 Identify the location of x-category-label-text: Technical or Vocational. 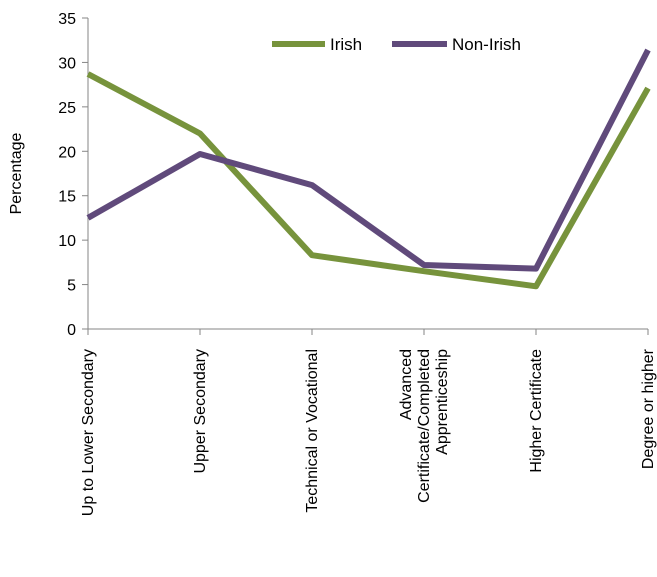
(312, 431).